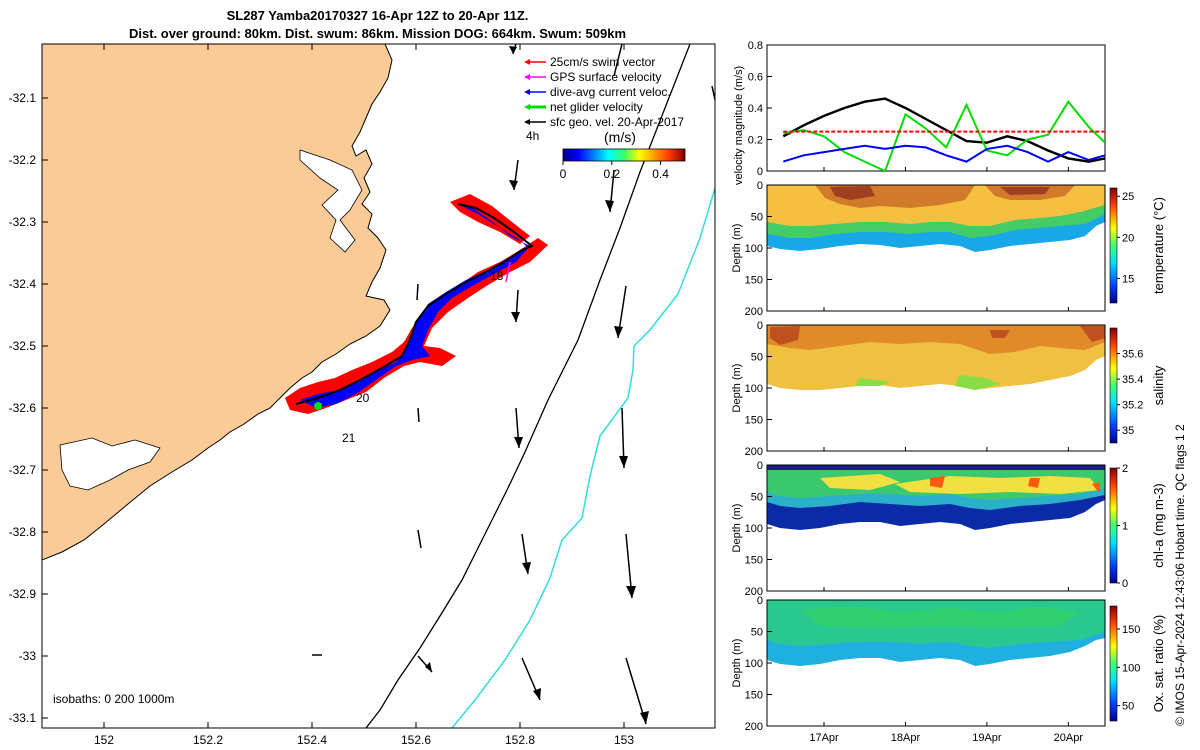 This screenshot has height=750, width=1200. I want to click on colorbar-tick-label: 0, so click(563, 174).